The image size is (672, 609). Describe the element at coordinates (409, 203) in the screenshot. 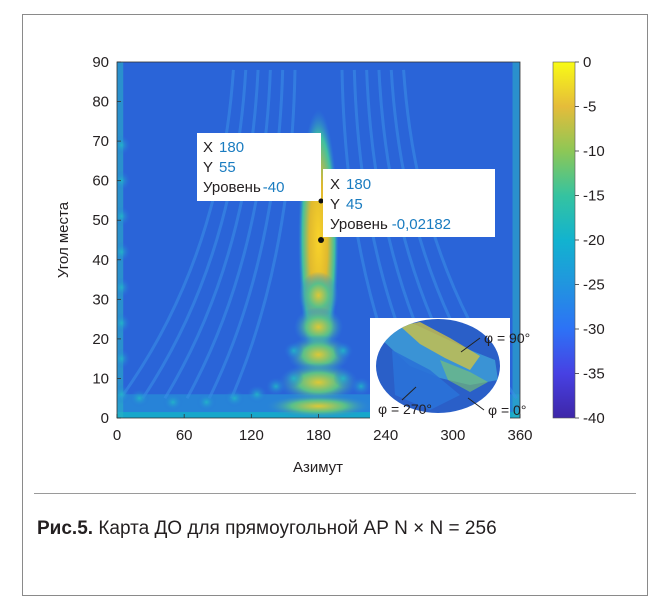

I see `datatip-2: X 180 Y 45 Уровень -0,02182` at that location.